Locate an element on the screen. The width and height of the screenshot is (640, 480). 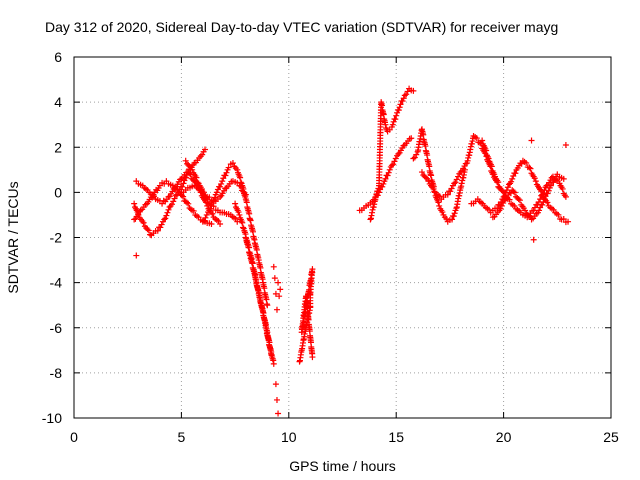
y-tick-label: 2 is located at coordinates (58, 147).